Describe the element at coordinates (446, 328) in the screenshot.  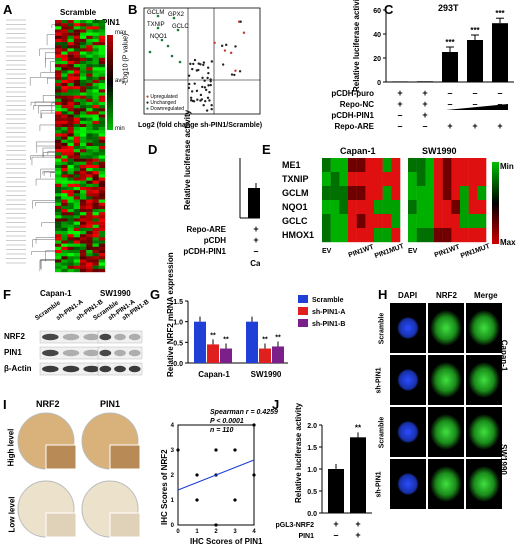
I see `if-image-nrf2` at that location.